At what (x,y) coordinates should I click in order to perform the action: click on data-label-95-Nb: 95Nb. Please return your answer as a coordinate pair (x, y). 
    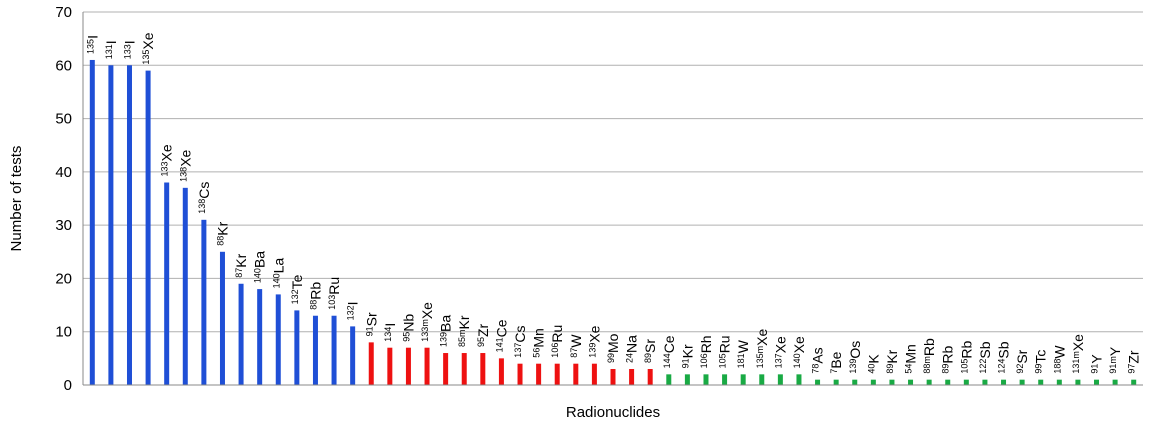
    Looking at the image, I should click on (408, 328).